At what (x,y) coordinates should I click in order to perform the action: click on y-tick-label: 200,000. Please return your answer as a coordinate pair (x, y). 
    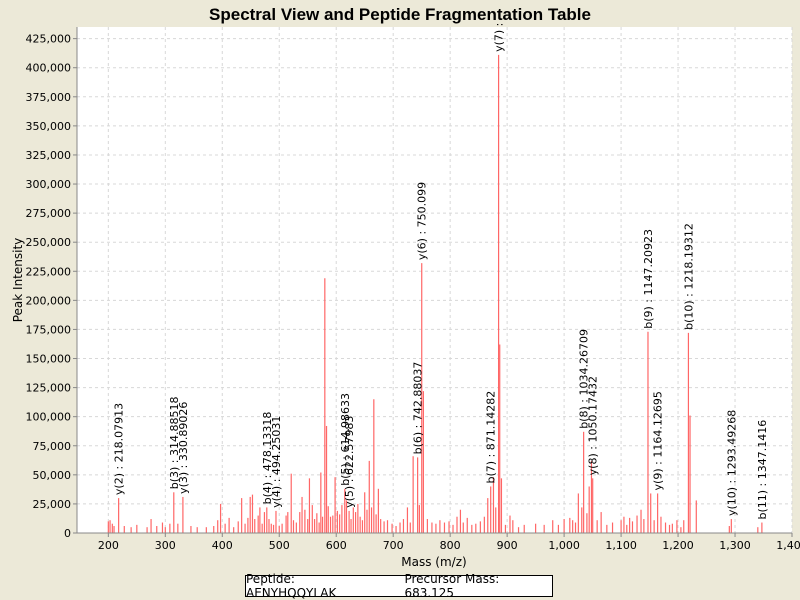
    Looking at the image, I should click on (49, 300).